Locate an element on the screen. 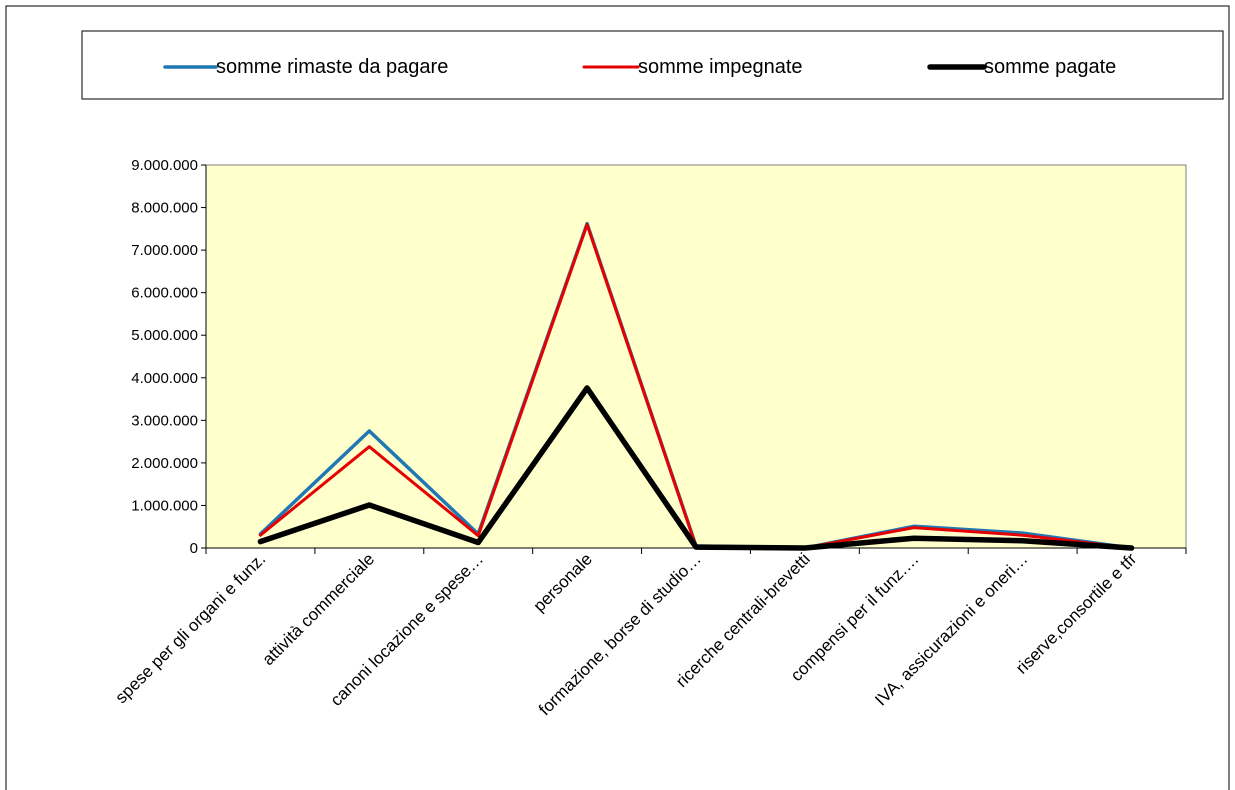 The height and width of the screenshot is (790, 1235). legend-label-2: somme impegnate is located at coordinates (720, 67).